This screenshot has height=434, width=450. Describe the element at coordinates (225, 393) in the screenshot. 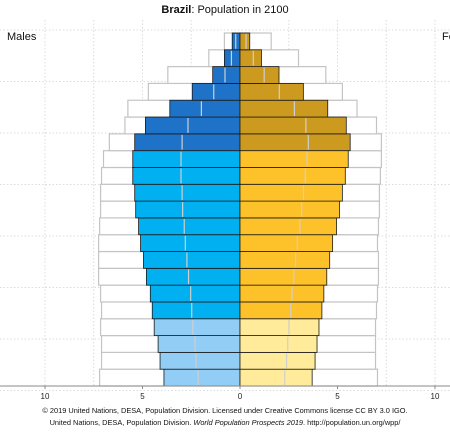

I see `axis-layer: 10 5 0 5 10` at that location.